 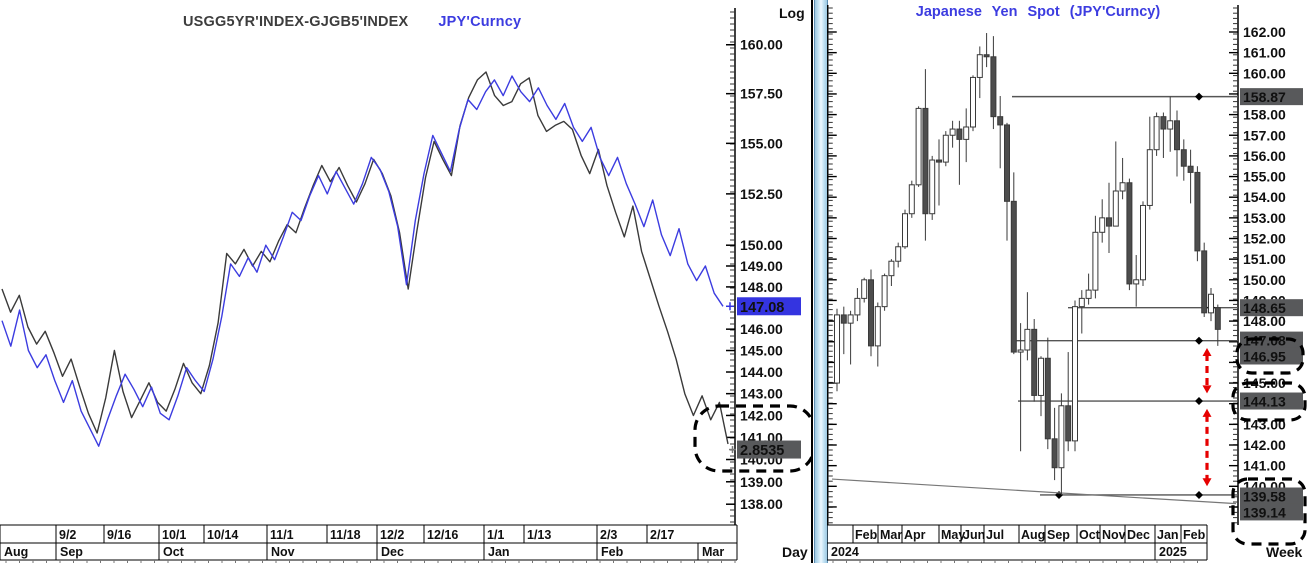 I want to click on y-axis-label: 146.00, so click(x=761, y=329).